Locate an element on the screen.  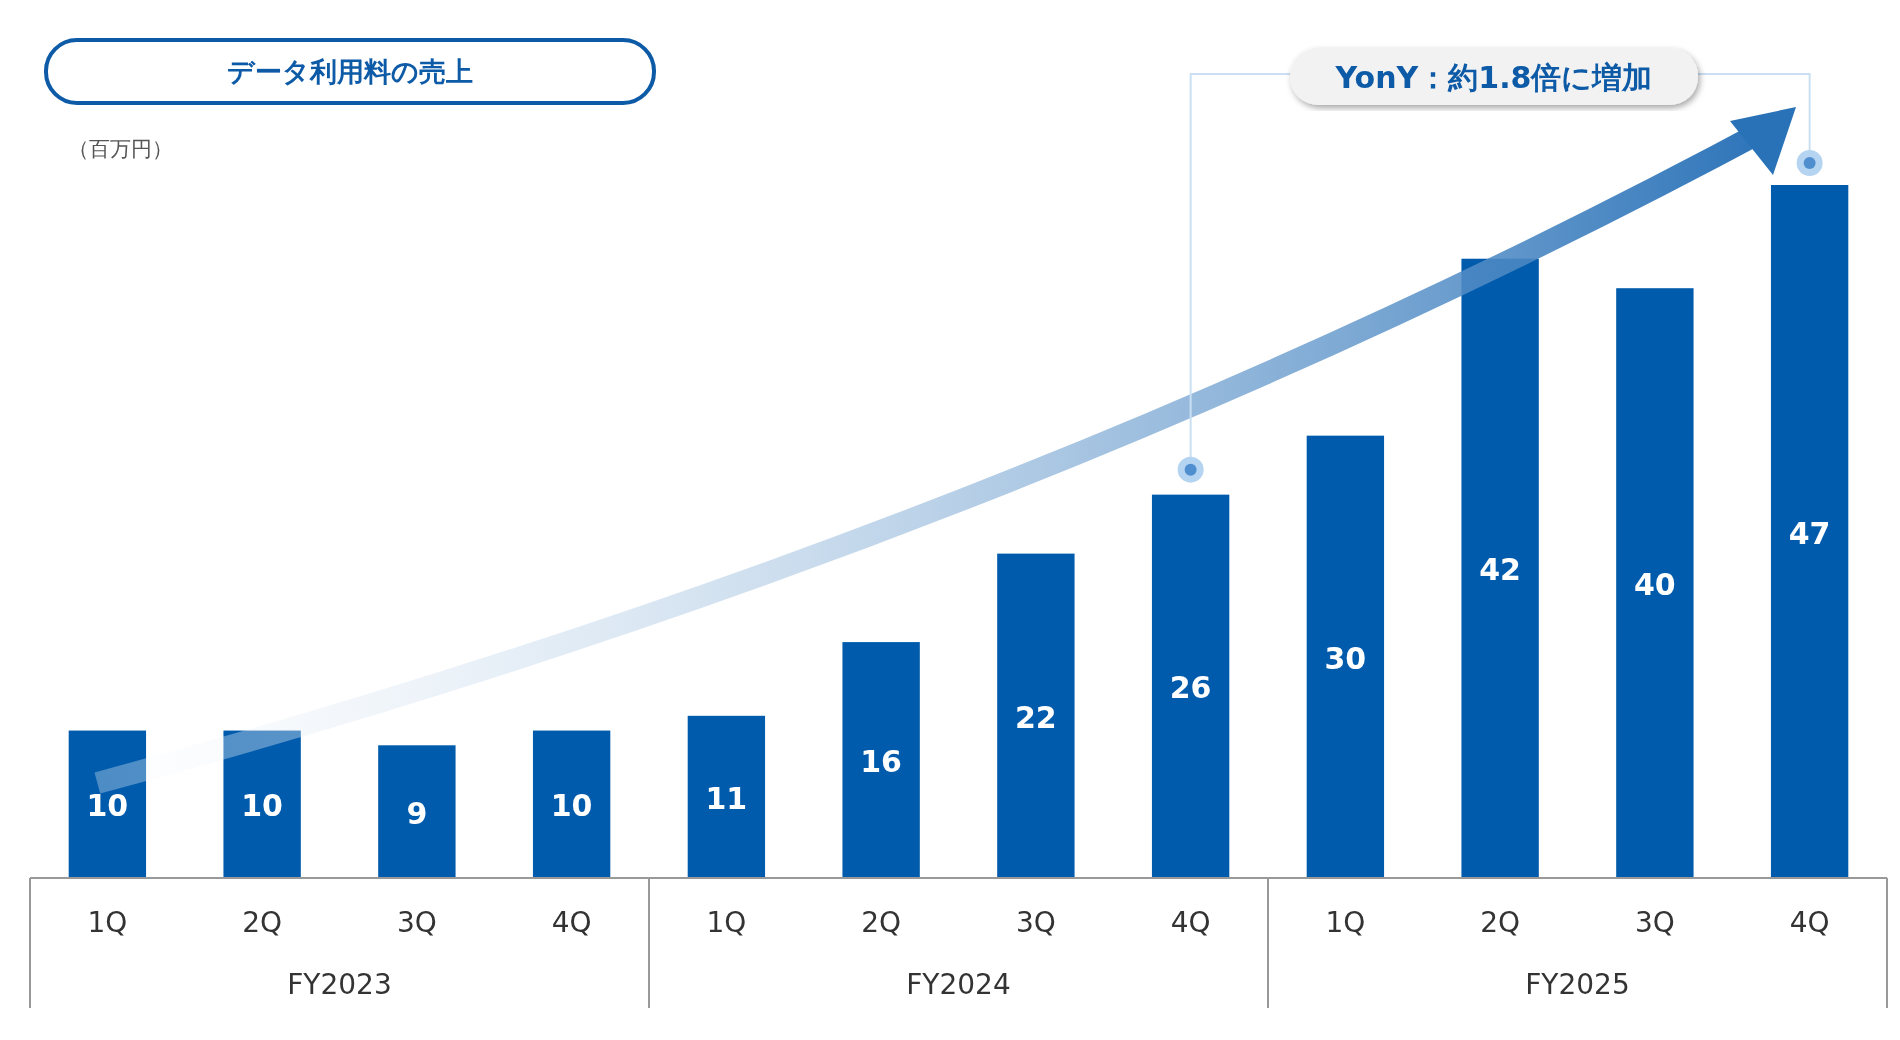
data-label: 16 is located at coordinates (881, 762).